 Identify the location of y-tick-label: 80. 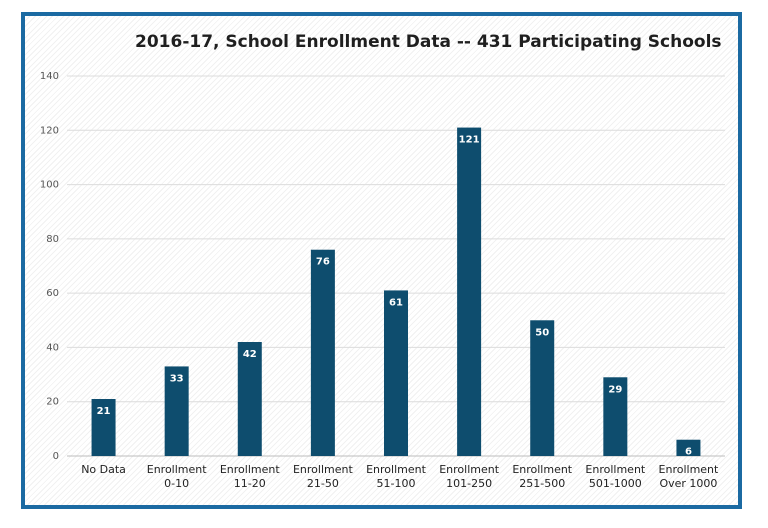
(52, 239).